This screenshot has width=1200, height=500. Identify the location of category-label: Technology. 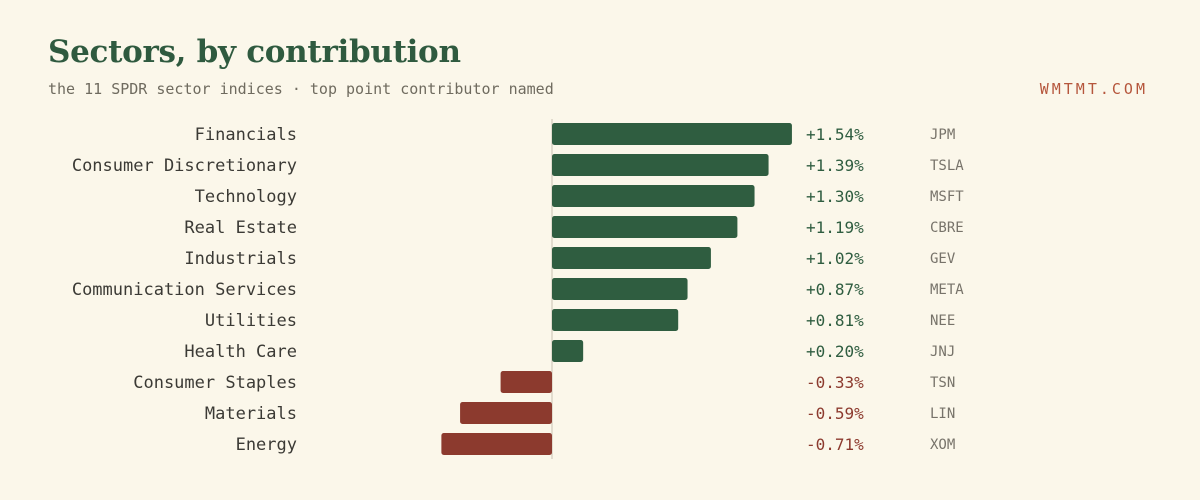
(246, 197).